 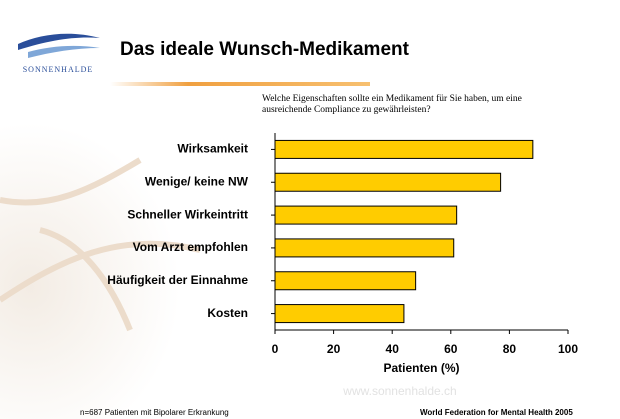 I want to click on footer-left: n=687 Patienten mit Bipolarer Erkrankung, so click(x=154, y=412).